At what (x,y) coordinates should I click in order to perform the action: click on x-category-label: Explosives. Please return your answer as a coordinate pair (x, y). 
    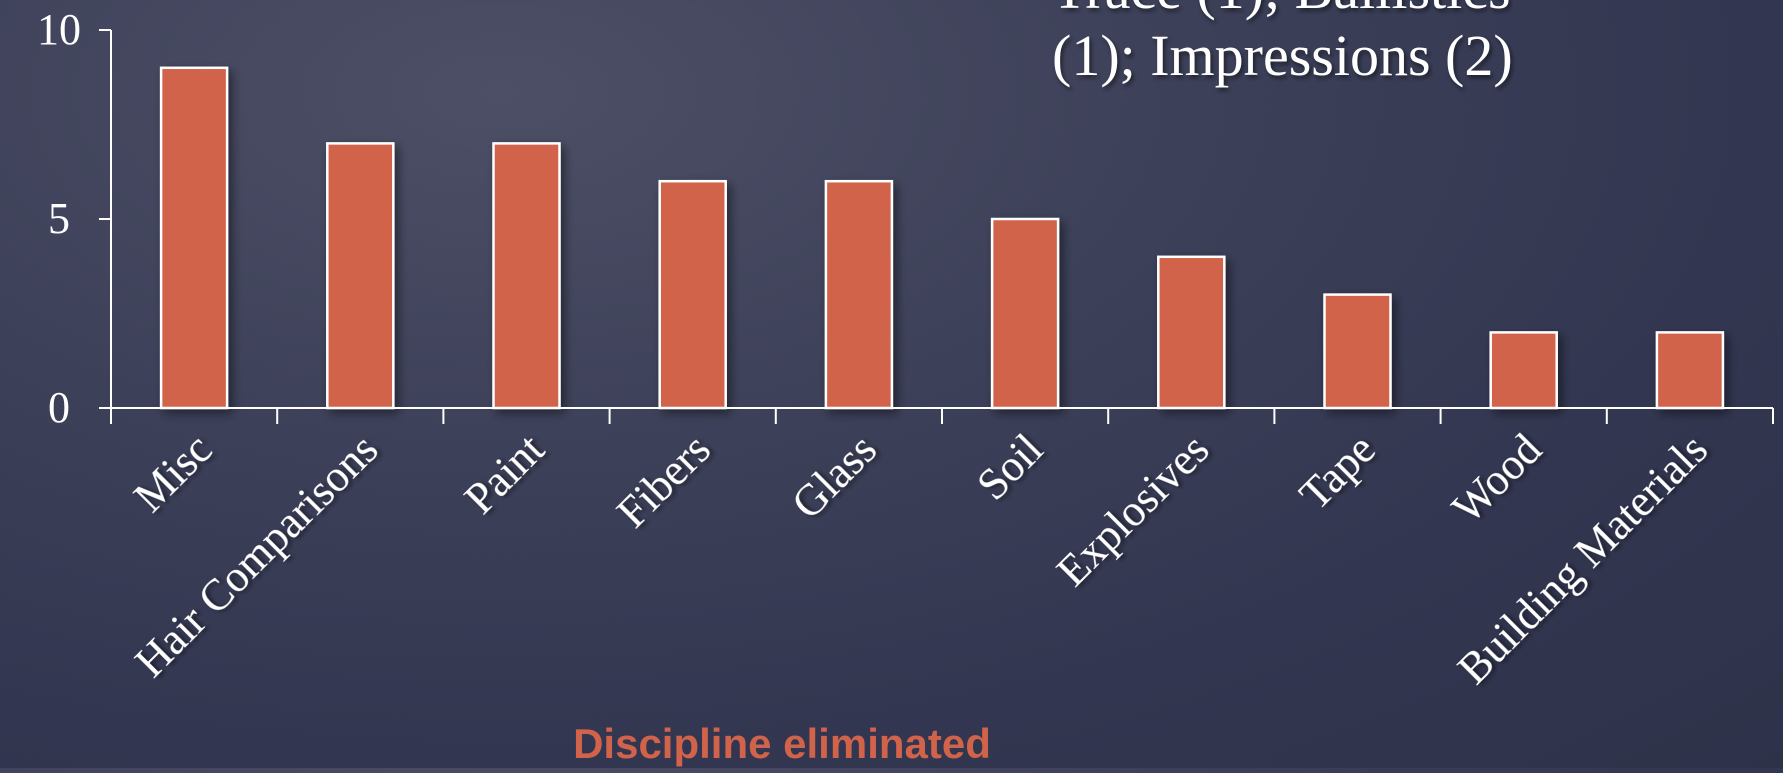
    Looking at the image, I should click on (1132, 509).